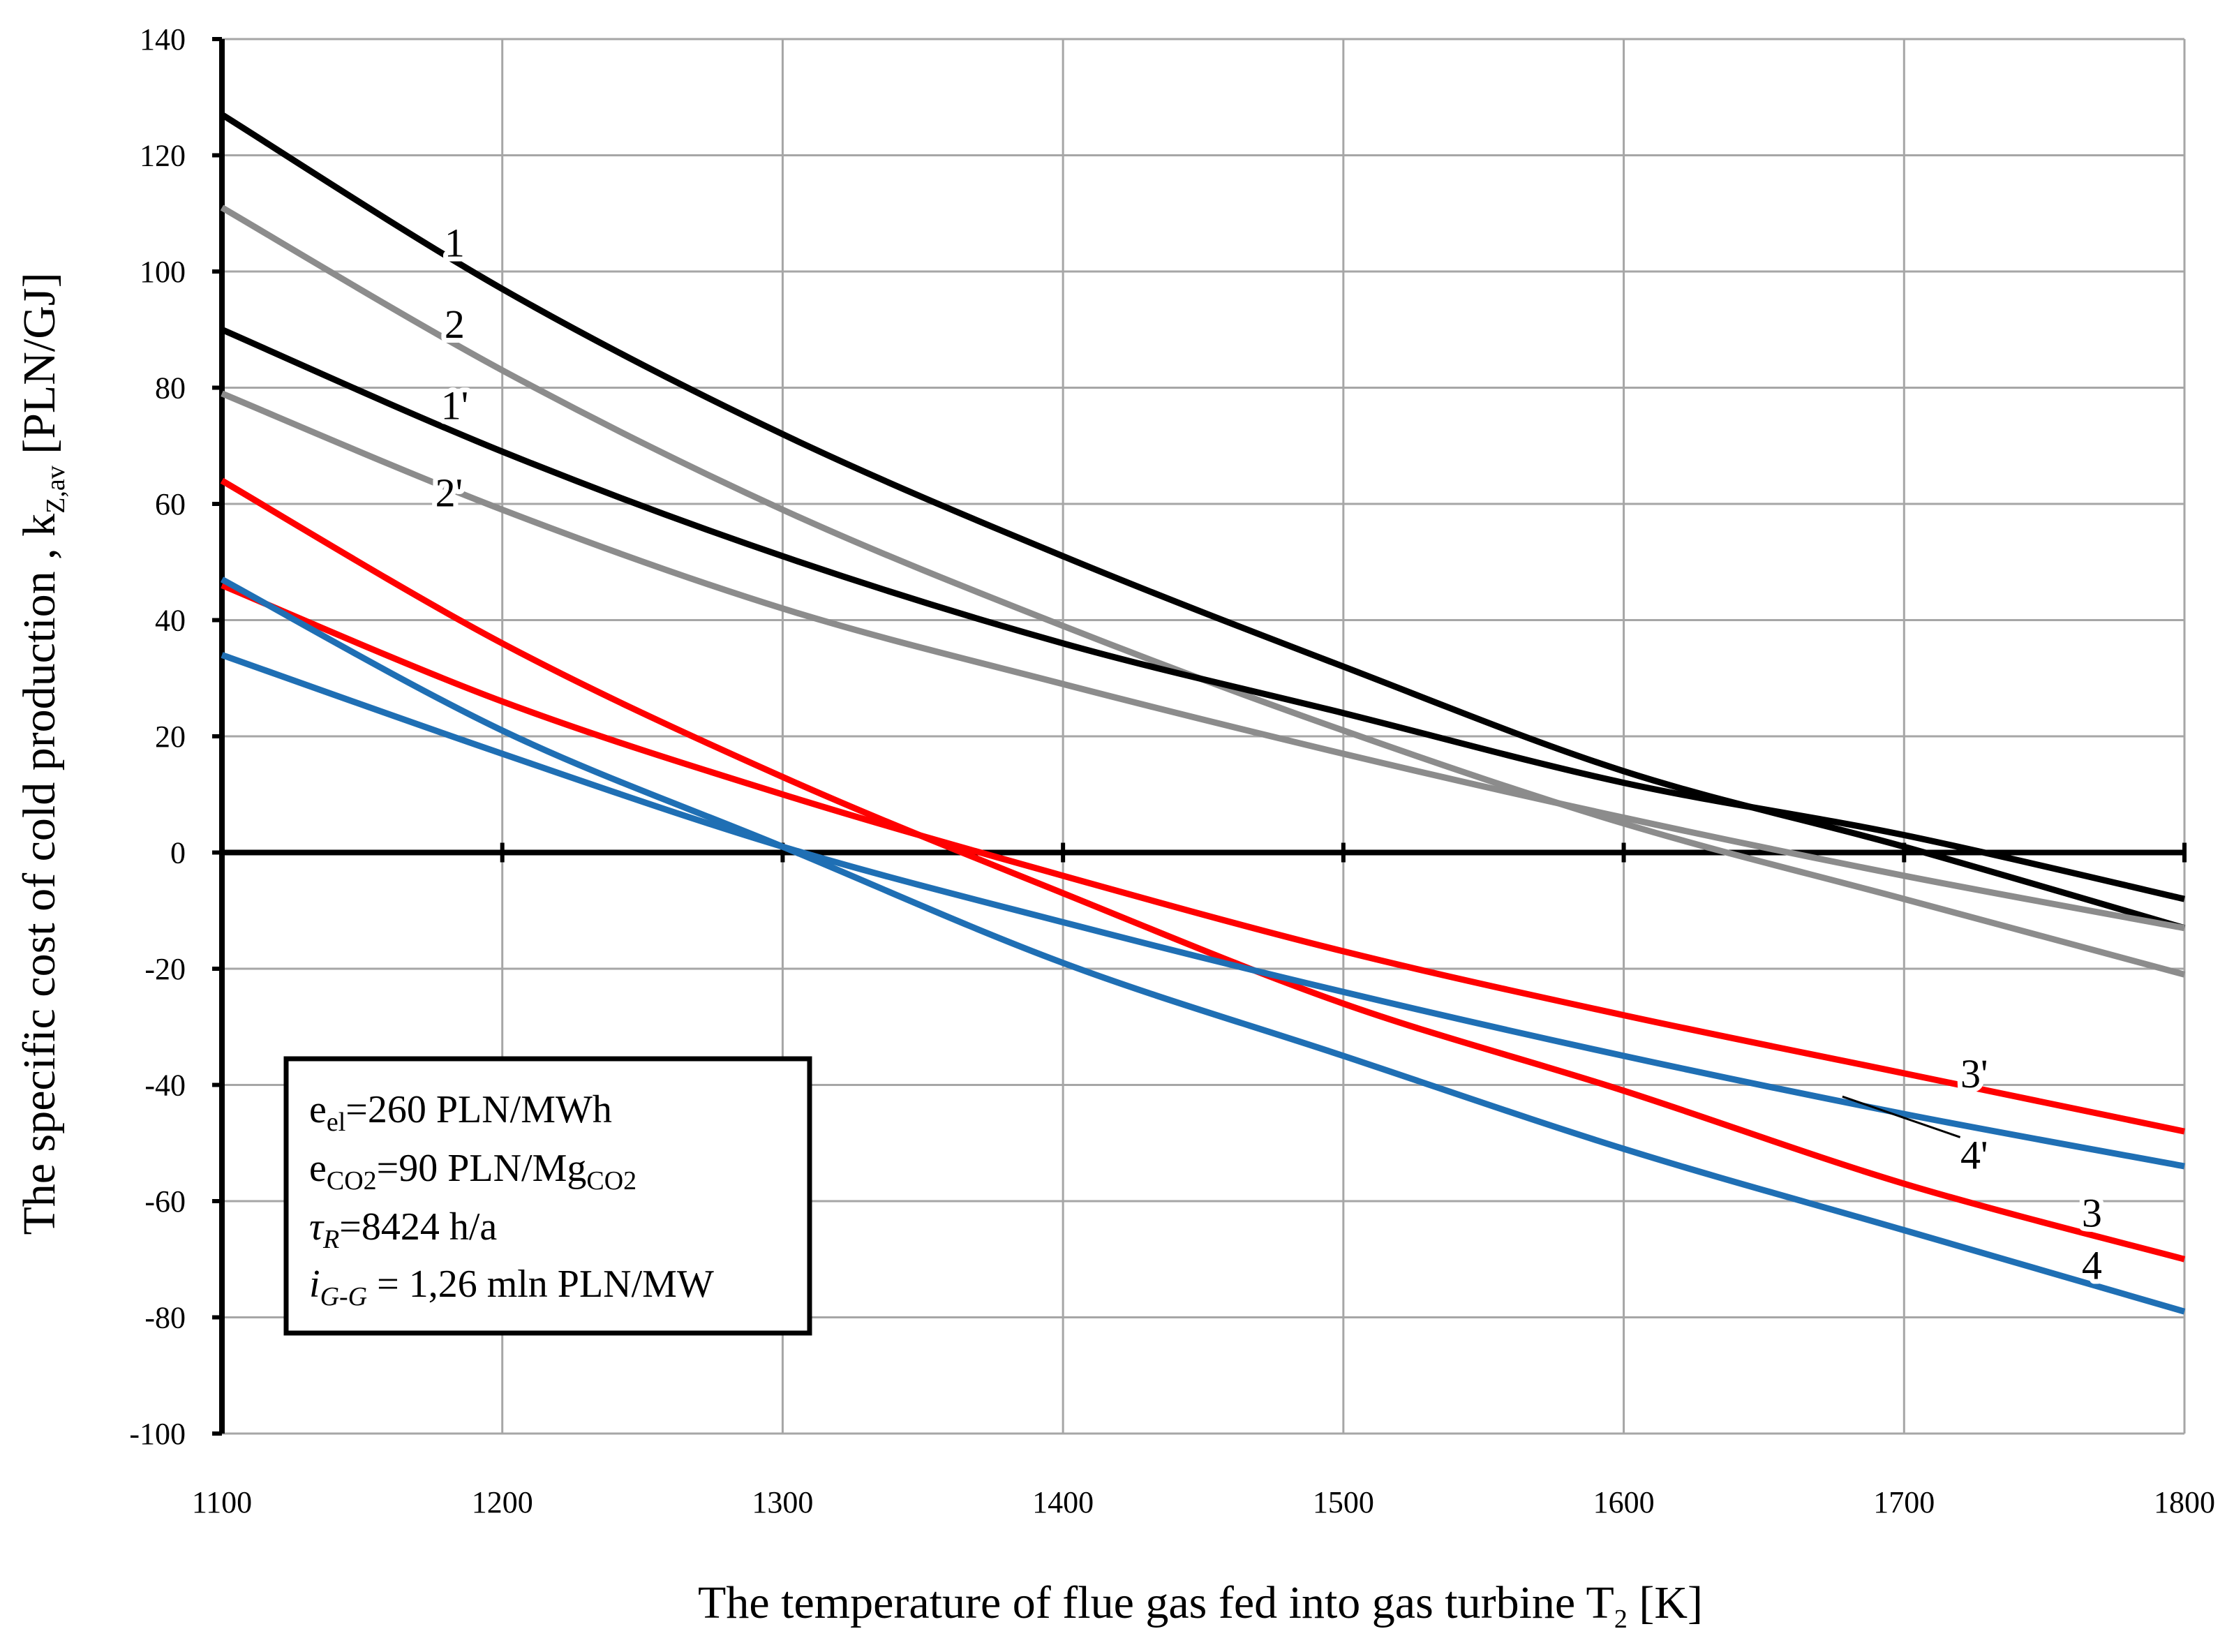 This screenshot has height=1652, width=2234. What do you see at coordinates (170, 504) in the screenshot?
I see `y-tick-label: 60` at bounding box center [170, 504].